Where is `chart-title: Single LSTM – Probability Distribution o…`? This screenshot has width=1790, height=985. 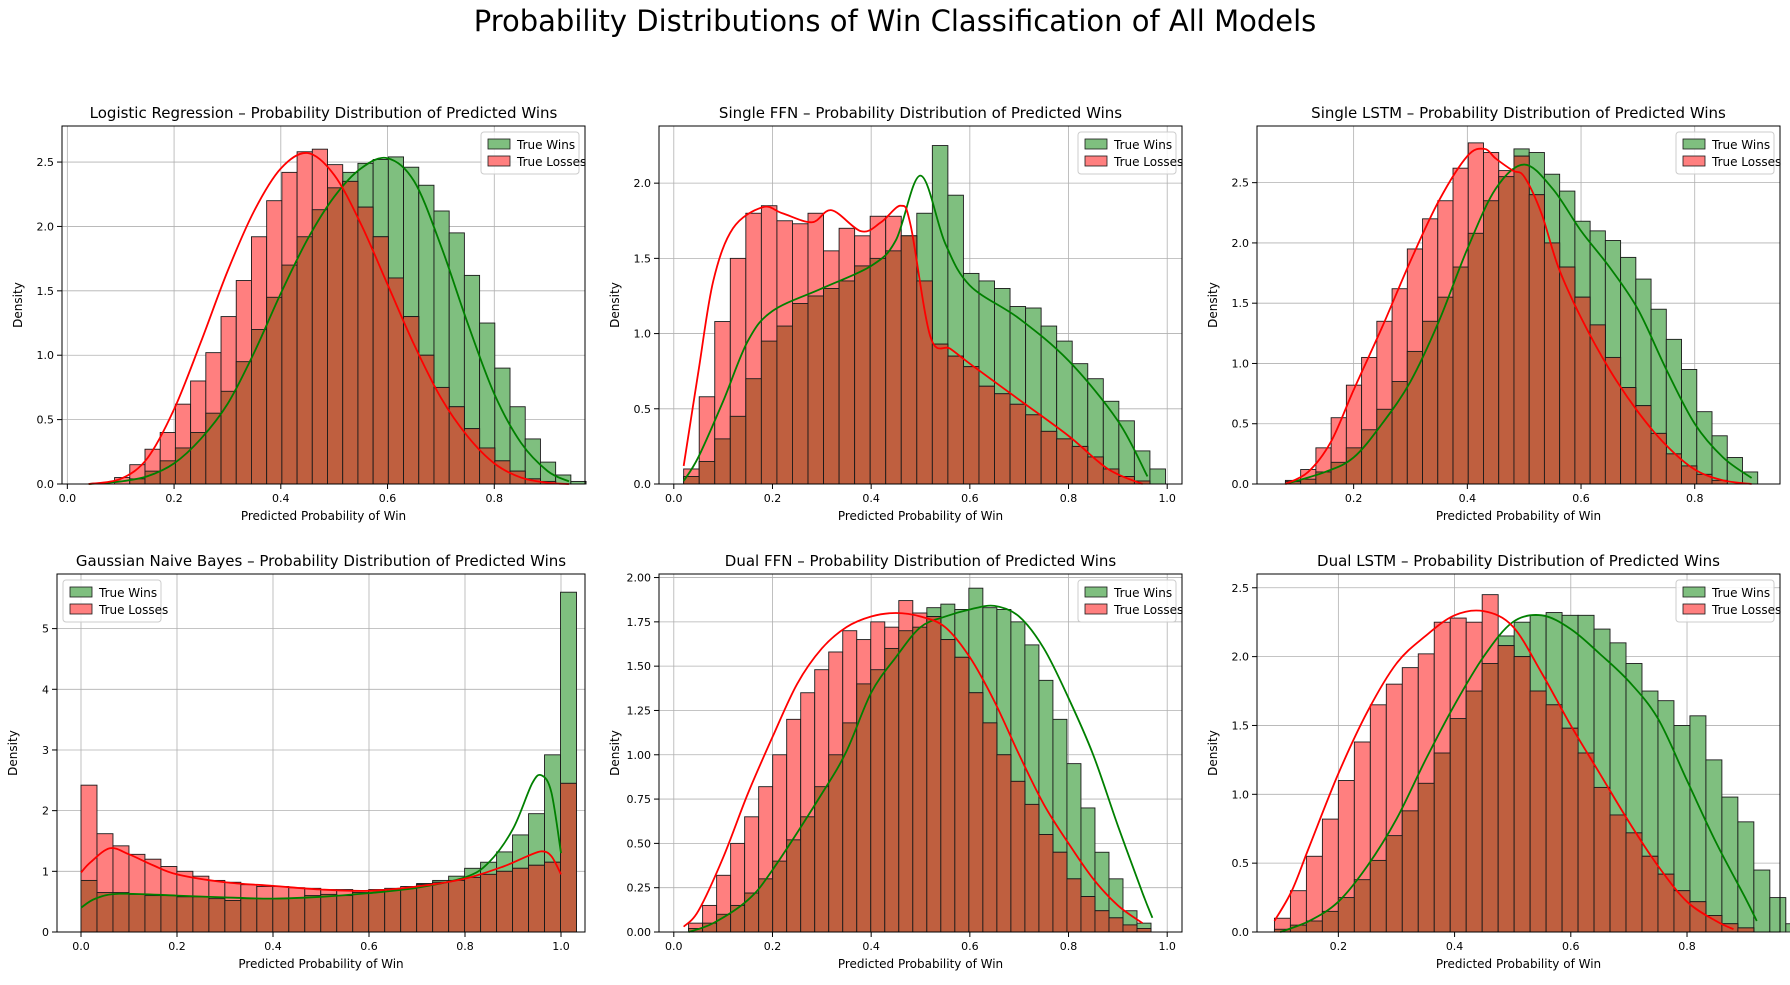
chart-title: Single LSTM – Probability Distribution o… is located at coordinates (1518, 113).